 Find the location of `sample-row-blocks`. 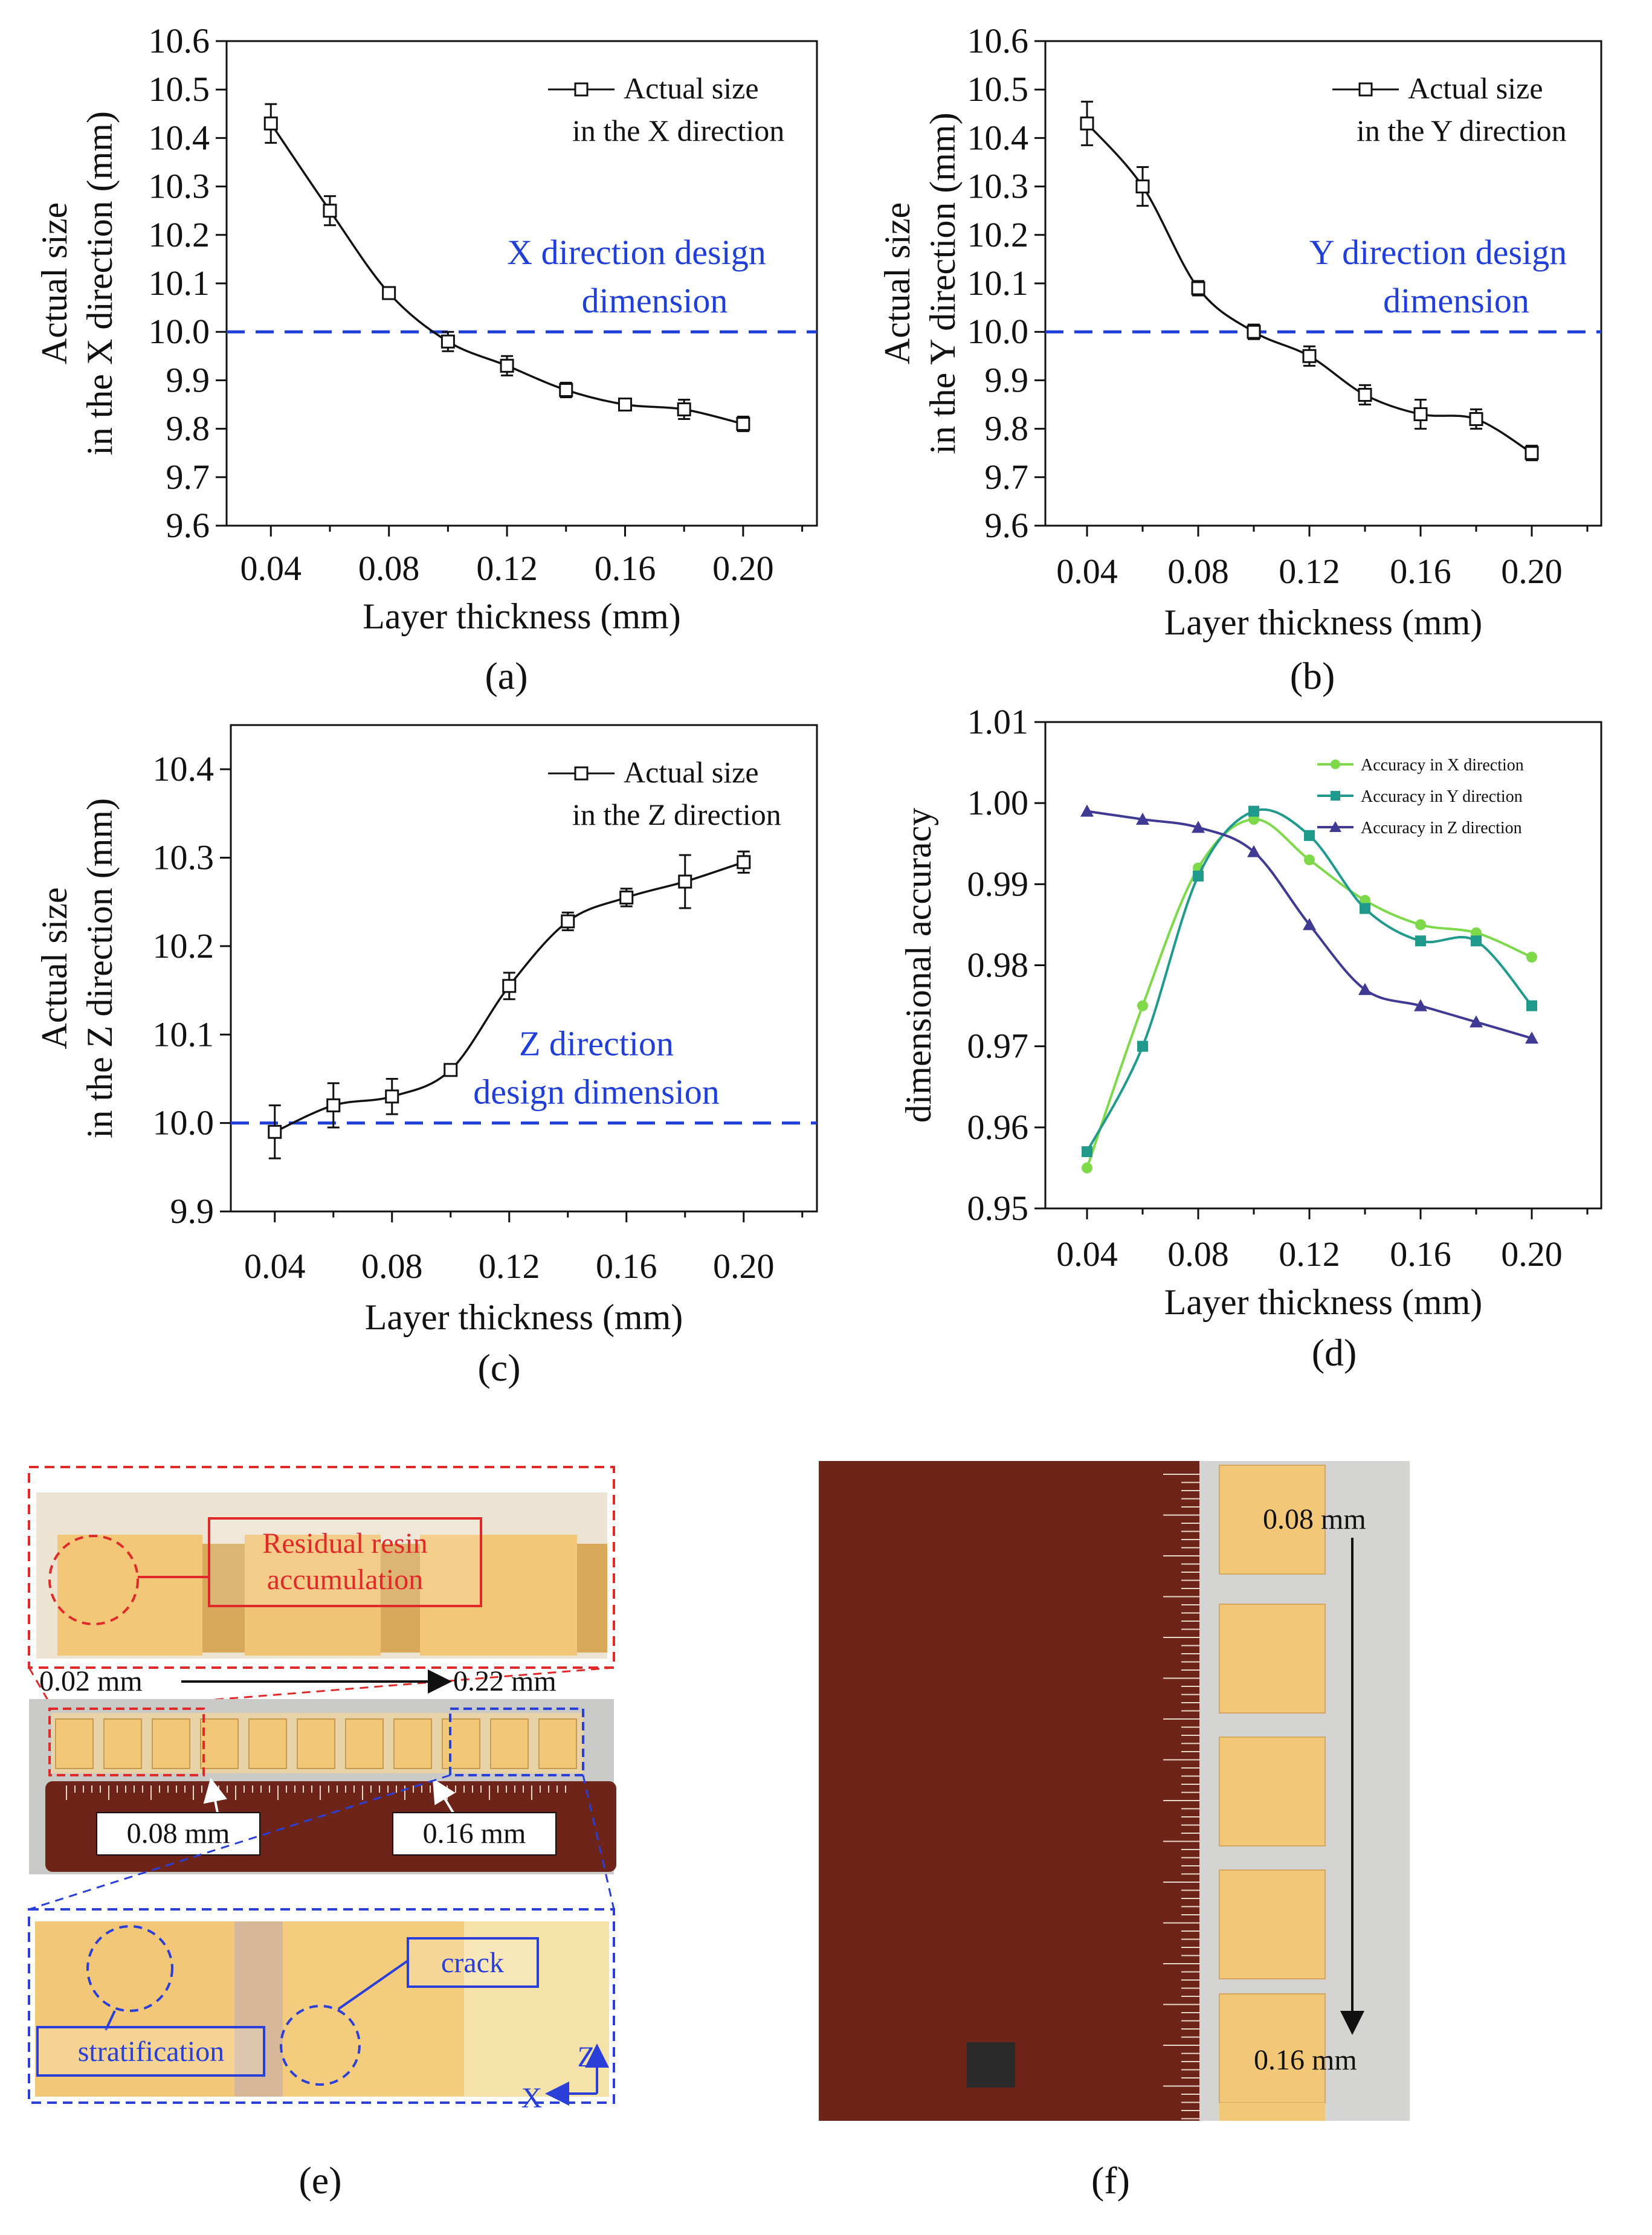

sample-row-blocks is located at coordinates (316, 1743).